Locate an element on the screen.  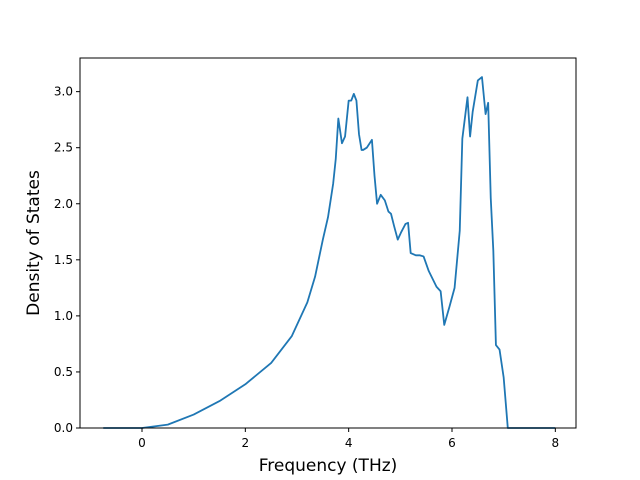
x-tick-label: 4 is located at coordinates (349, 443).